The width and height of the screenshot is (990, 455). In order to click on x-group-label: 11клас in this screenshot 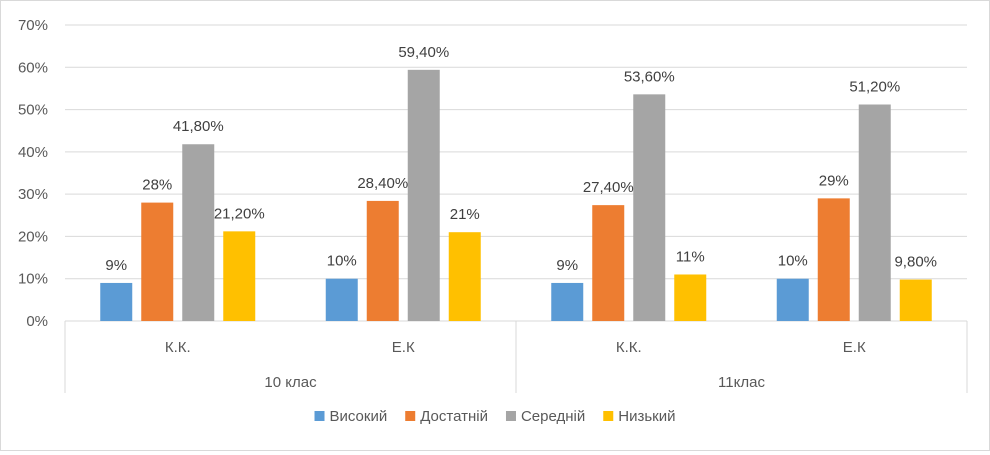, I will do `click(741, 382)`.